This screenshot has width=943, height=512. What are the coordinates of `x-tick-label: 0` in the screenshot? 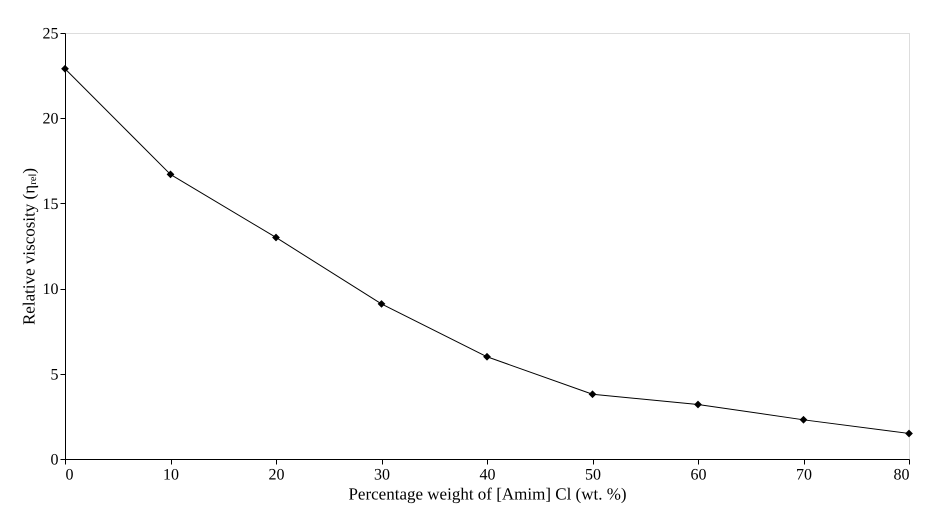 It's located at (70, 475).